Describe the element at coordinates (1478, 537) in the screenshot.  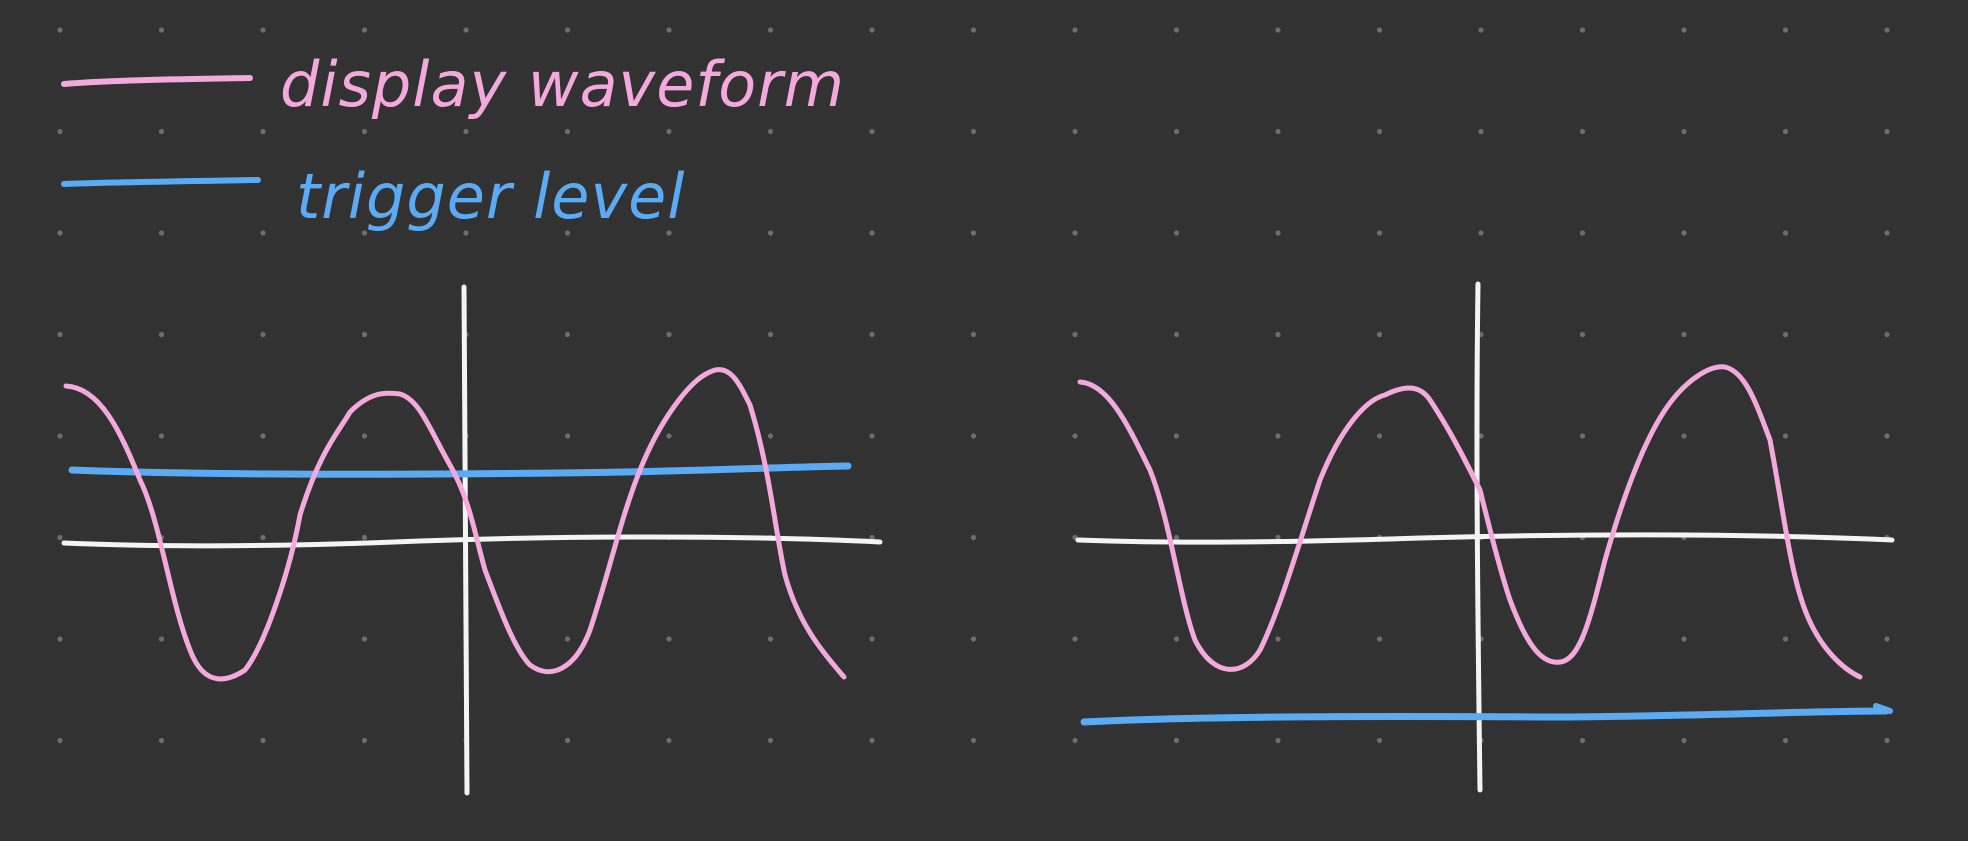
I see `vertical-axis` at that location.